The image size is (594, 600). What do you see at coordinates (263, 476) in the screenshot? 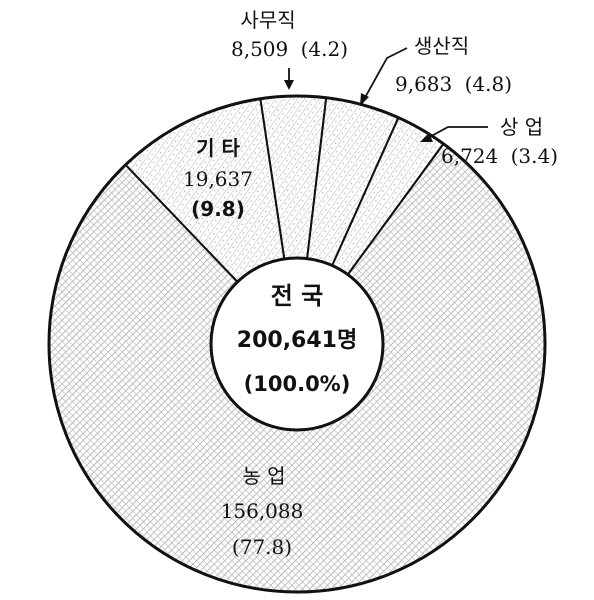
I see `label-agriculture-name: 농 업` at bounding box center [263, 476].